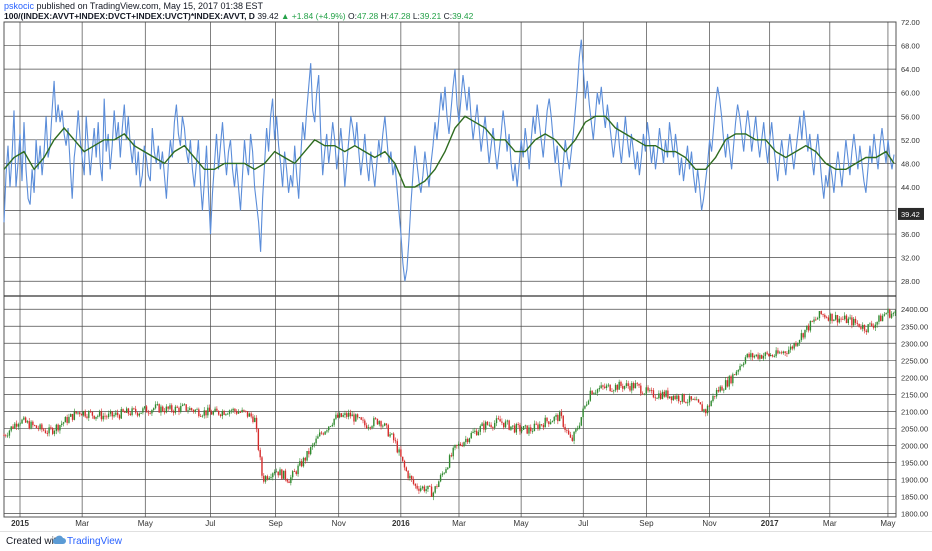 The image size is (932, 551). Describe the element at coordinates (95, 541) in the screenshot. I see `tradingview-brand-link: TradingView` at that location.